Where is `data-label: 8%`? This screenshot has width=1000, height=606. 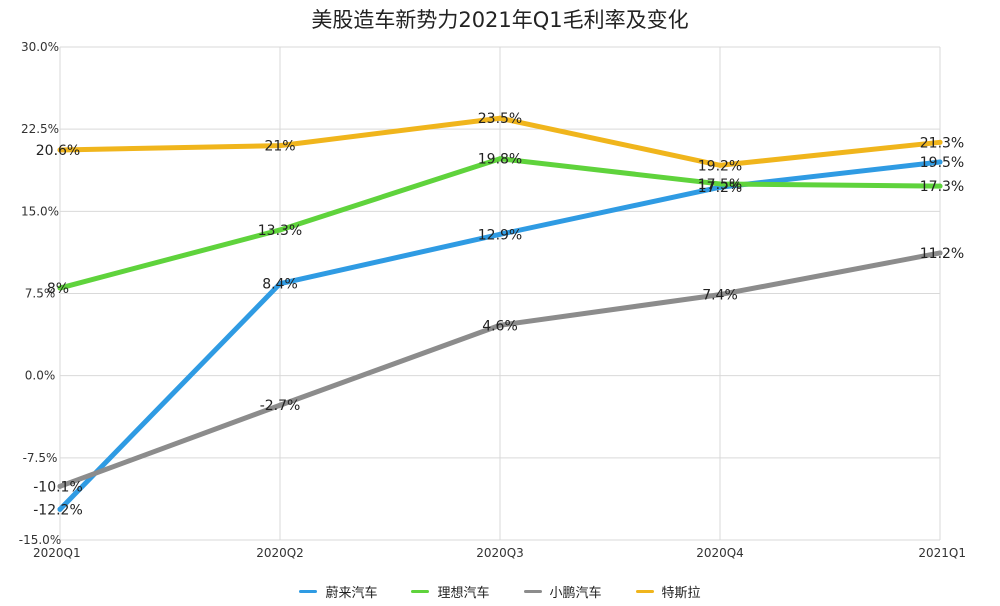
data-label: 8% is located at coordinates (58, 289).